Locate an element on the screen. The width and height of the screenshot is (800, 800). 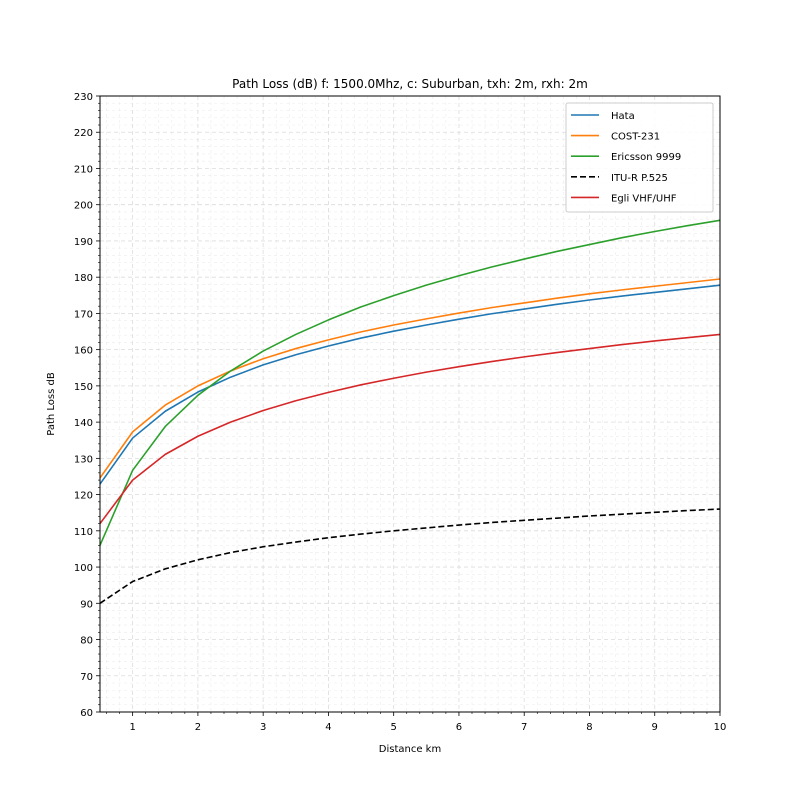
y-tick-label: 190 is located at coordinates (83, 242).